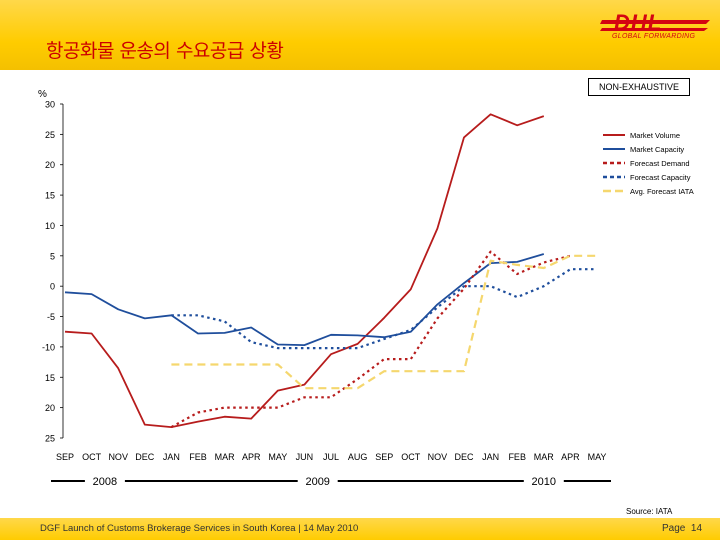 The height and width of the screenshot is (540, 720). Describe the element at coordinates (660, 163) in the screenshot. I see `legend-label: Forecast Demand` at that location.